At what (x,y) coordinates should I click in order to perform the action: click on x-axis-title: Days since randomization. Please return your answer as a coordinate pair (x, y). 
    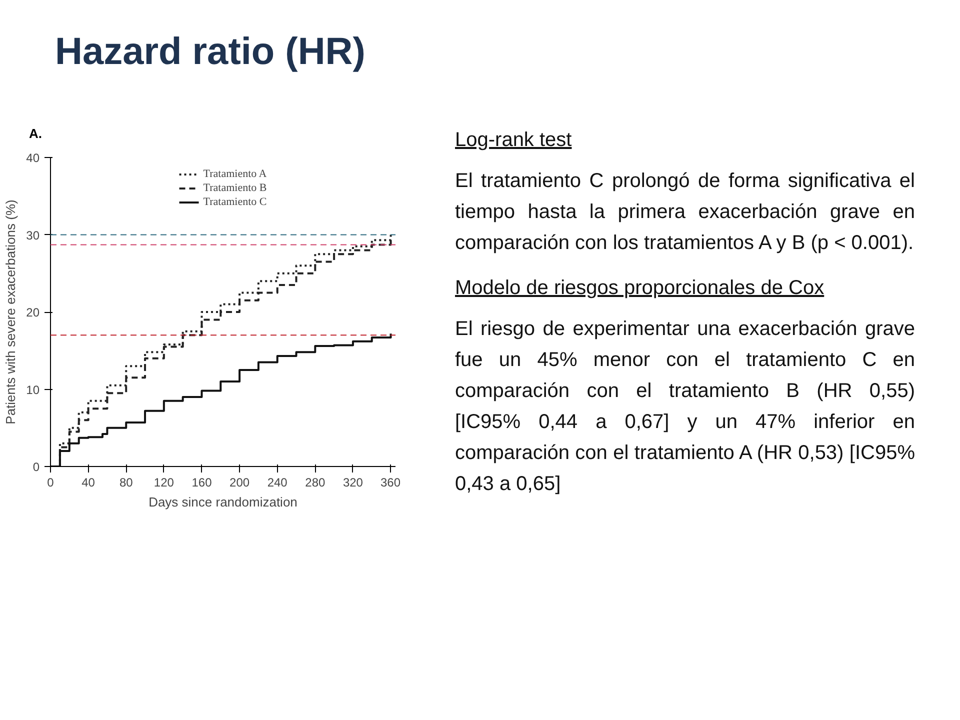
    Looking at the image, I should click on (223, 502).